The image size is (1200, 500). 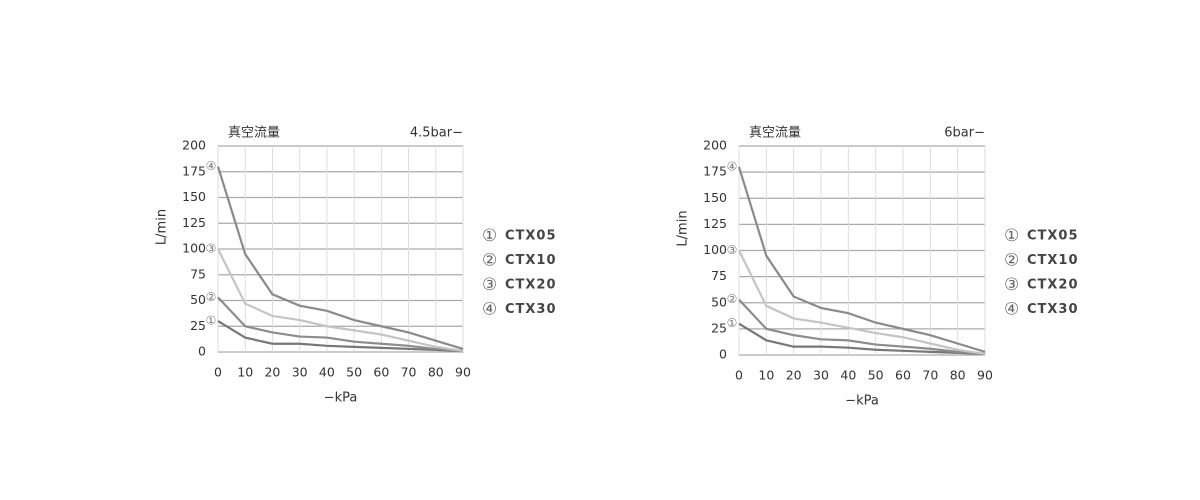 I want to click on chart-subtitle: 6bar−, so click(x=964, y=133).